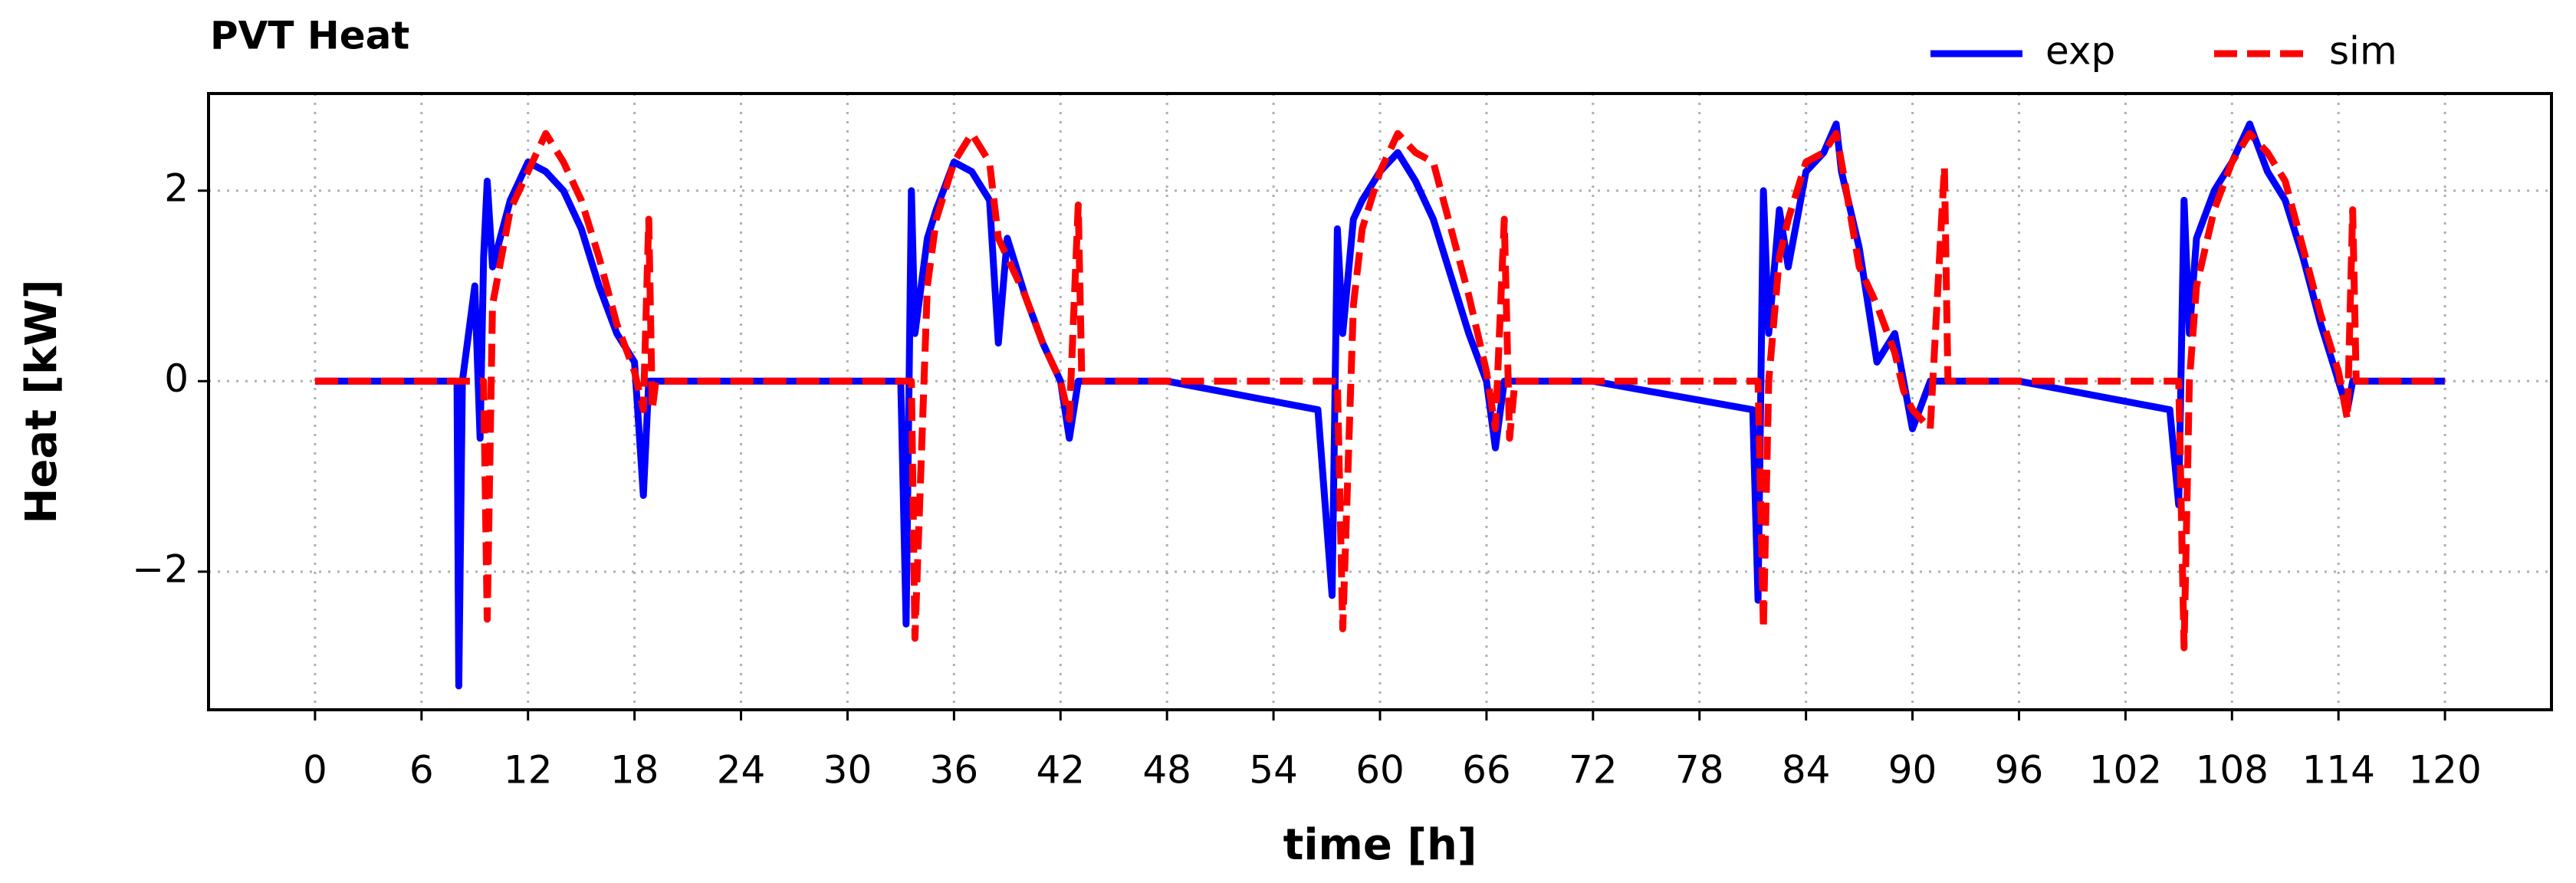 This screenshot has height=883, width=2576. What do you see at coordinates (2232, 770) in the screenshot?
I see `x-tick-label: 108` at bounding box center [2232, 770].